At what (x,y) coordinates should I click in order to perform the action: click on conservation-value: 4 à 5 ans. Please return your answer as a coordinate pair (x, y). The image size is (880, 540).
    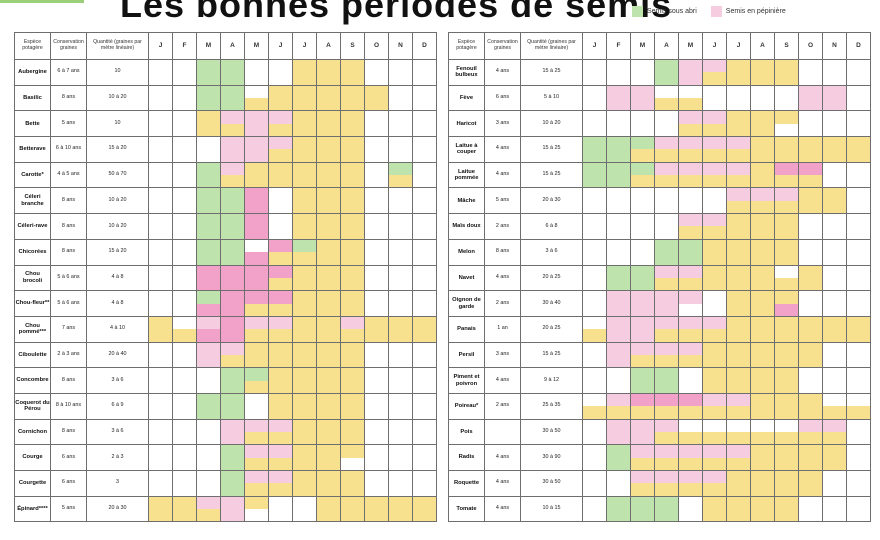
    Looking at the image, I should click on (68, 175).